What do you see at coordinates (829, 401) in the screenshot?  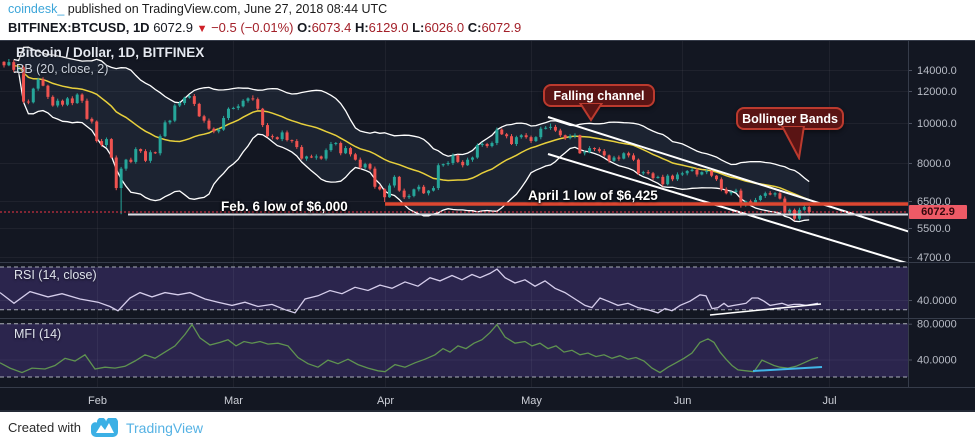 I see `month-label: Jul` at bounding box center [829, 401].